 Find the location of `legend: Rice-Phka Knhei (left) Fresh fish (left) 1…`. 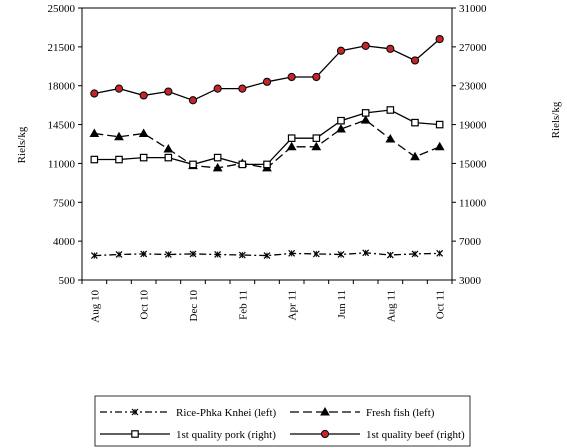

legend: Rice-Phka Knhei (left) Fresh fish (left) 1… is located at coordinates (282, 423).